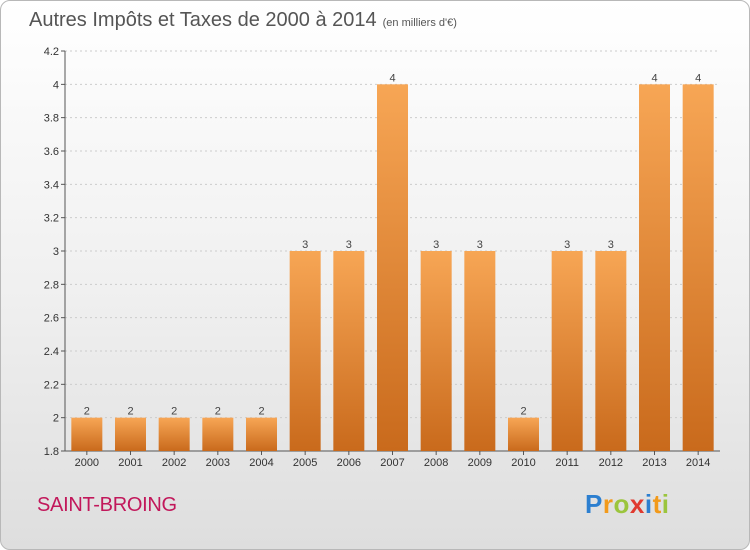  I want to click on logo-letter: o, so click(621, 504).